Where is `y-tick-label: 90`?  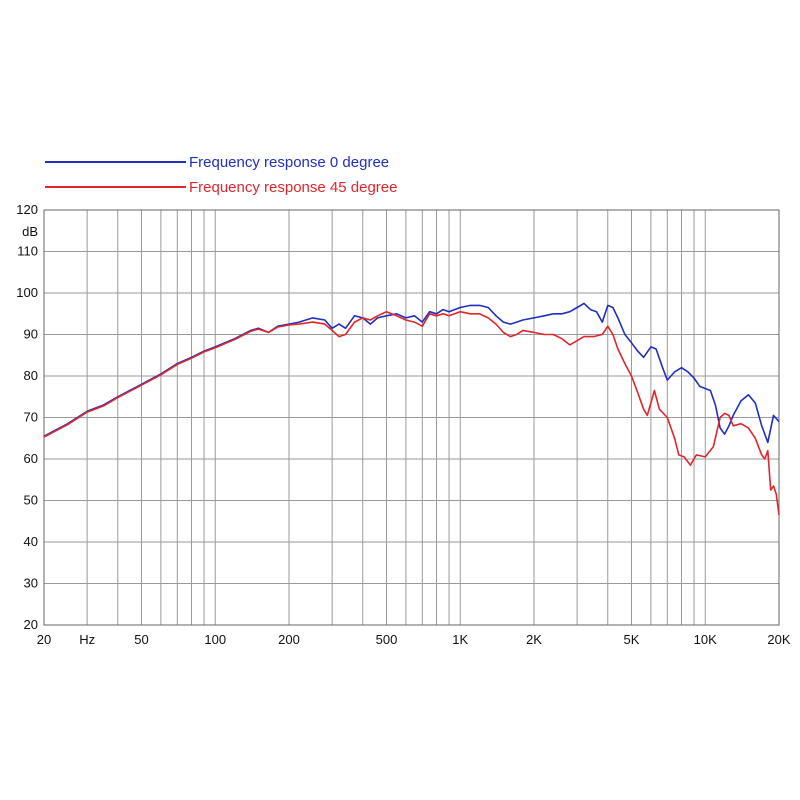 y-tick-label: 90 is located at coordinates (31, 334).